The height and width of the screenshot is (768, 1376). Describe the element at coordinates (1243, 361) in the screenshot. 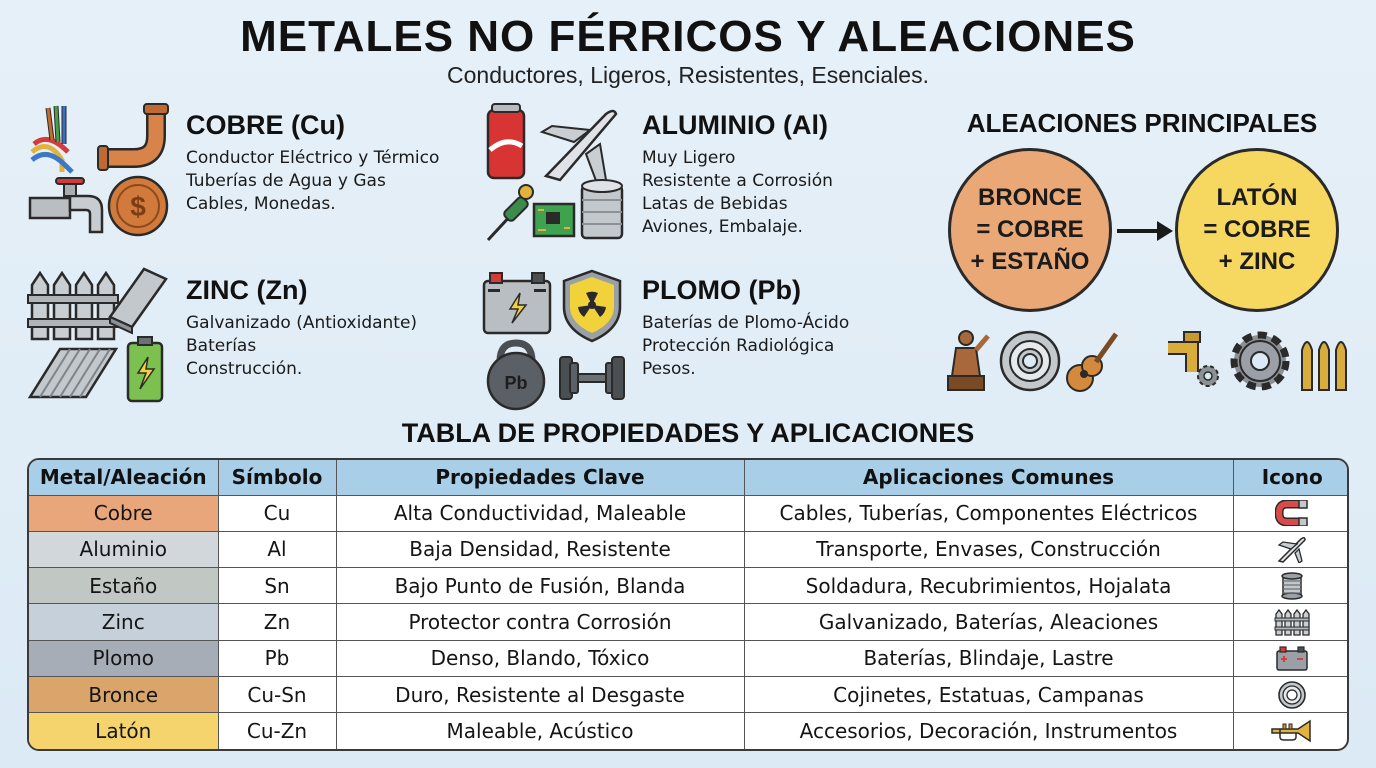

I see `gear-icon` at that location.